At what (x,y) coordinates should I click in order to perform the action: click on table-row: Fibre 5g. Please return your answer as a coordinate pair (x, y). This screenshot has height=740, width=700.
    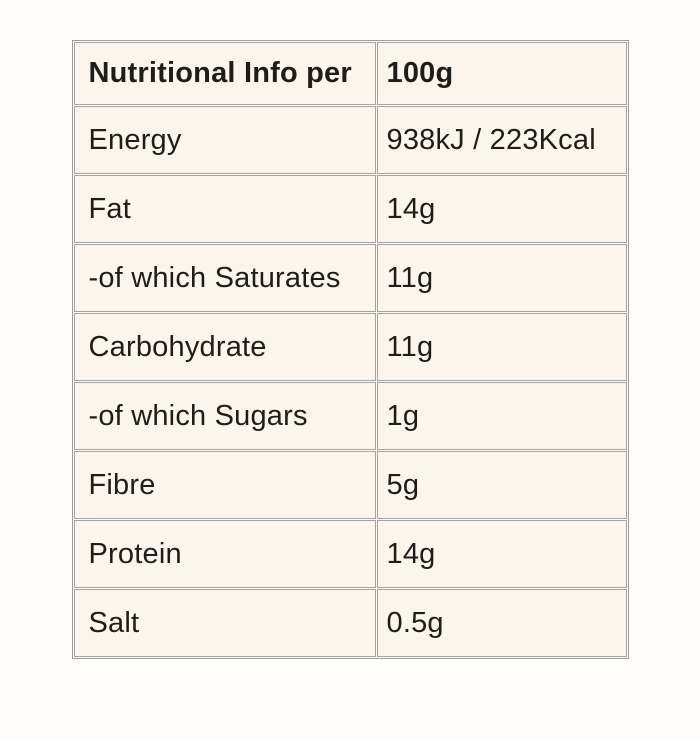
    Looking at the image, I should click on (350, 485).